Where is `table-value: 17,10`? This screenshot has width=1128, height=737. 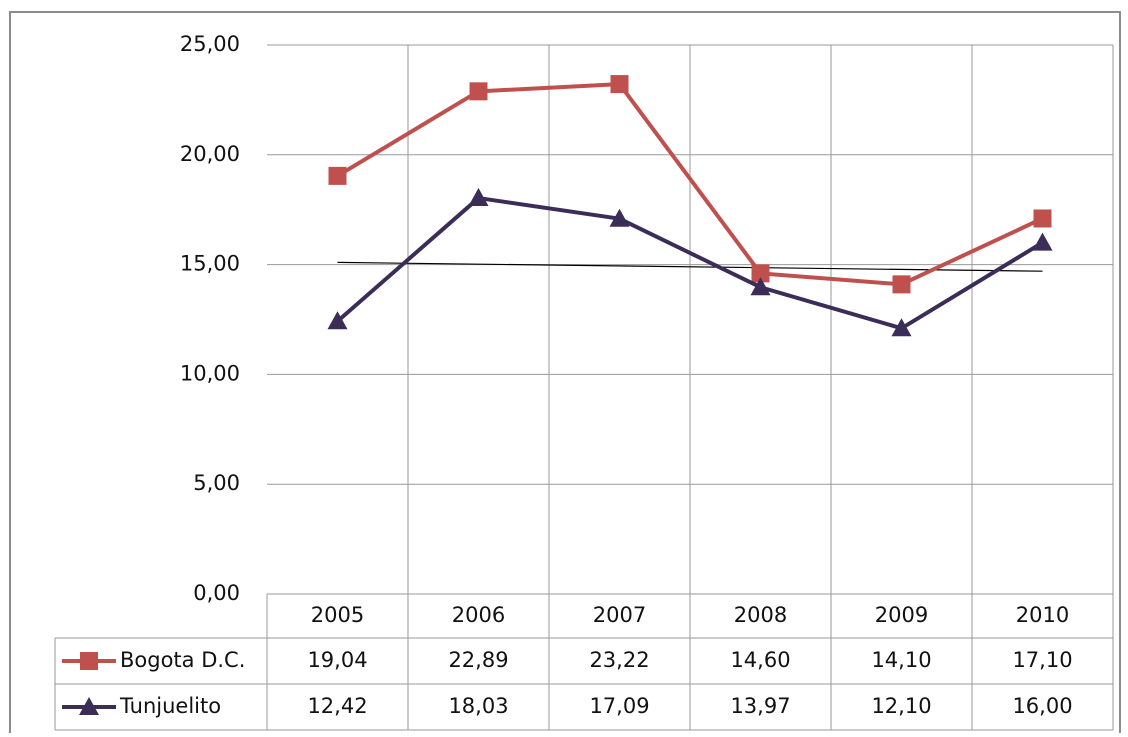 table-value: 17,10 is located at coordinates (1042, 660).